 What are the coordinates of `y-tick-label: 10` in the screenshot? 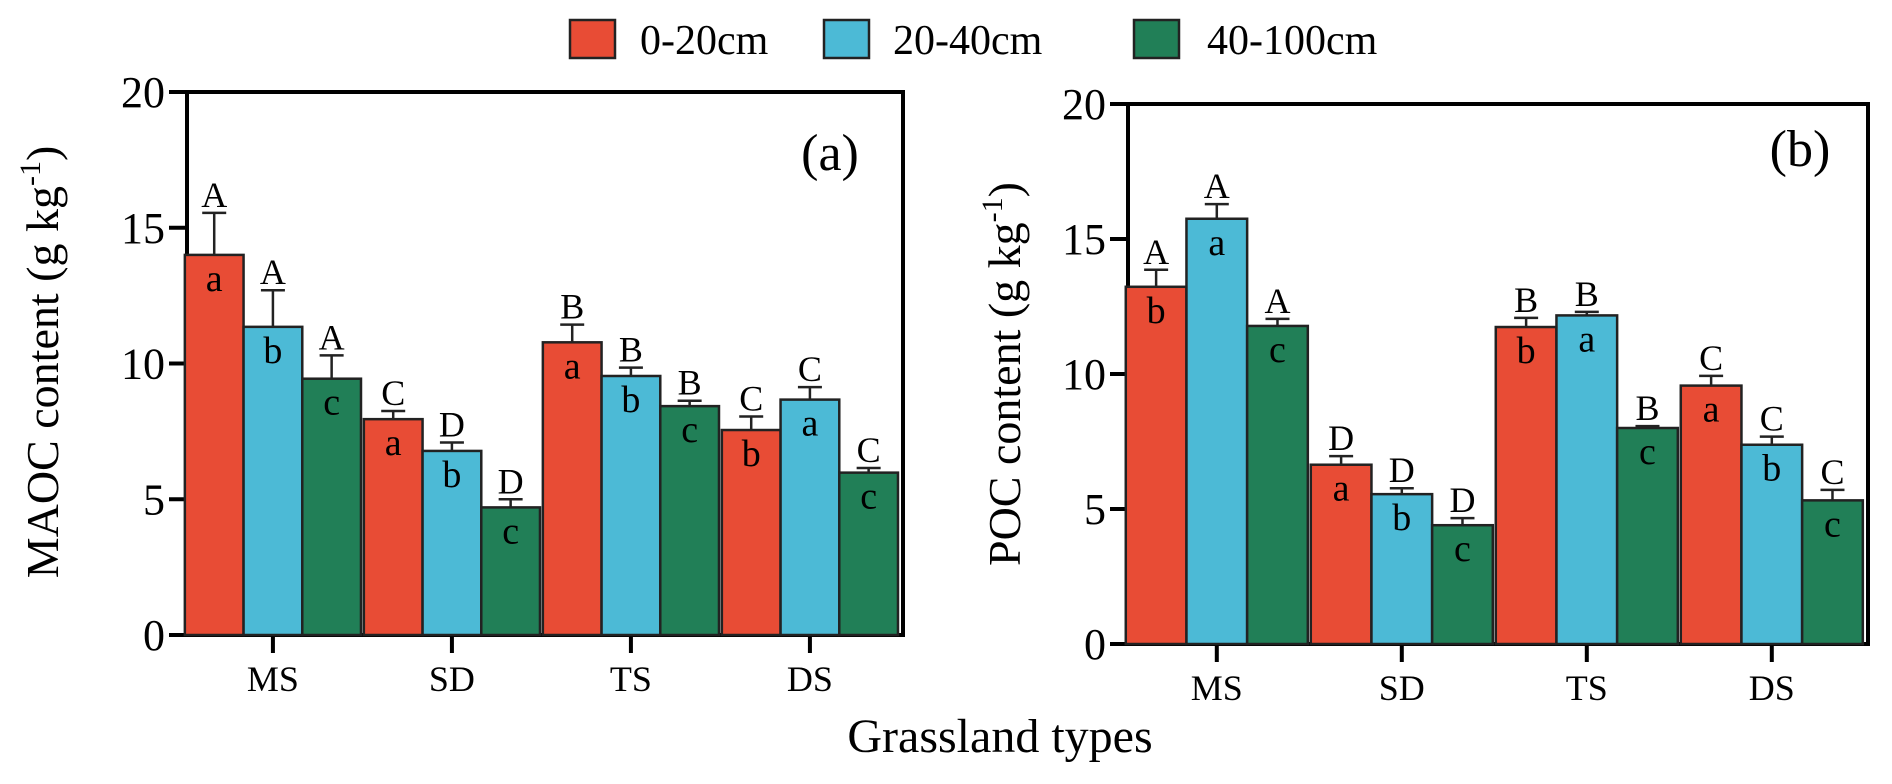 It's located at (143, 364).